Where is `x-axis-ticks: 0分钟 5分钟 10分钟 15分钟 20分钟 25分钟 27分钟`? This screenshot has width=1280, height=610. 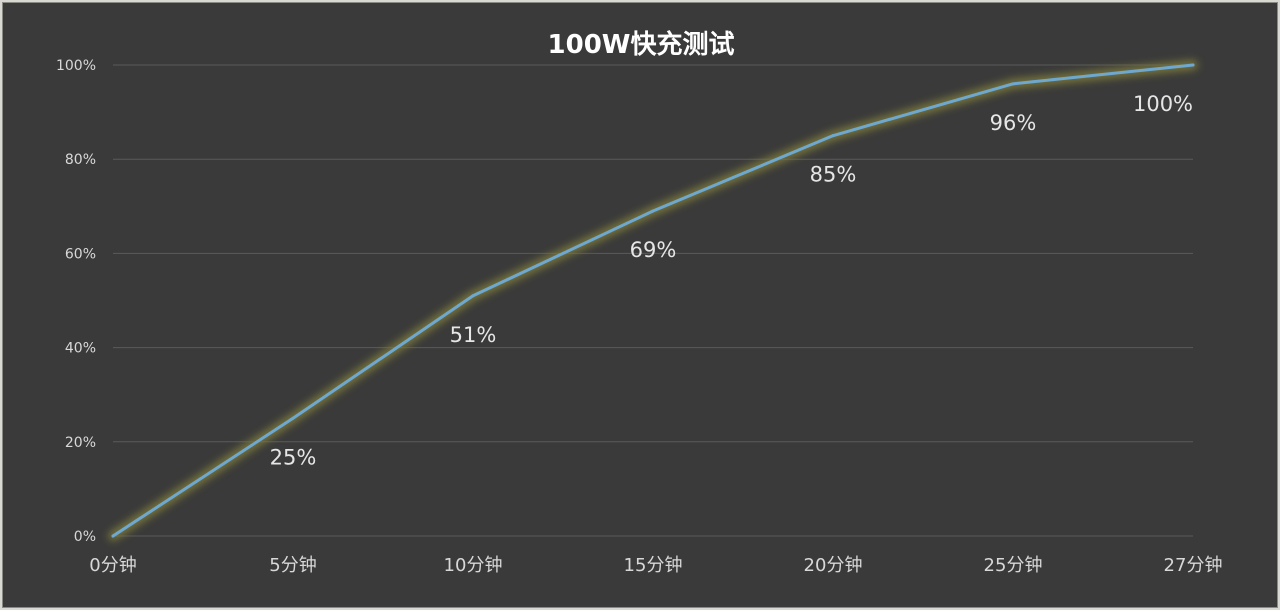 x-axis-ticks: 0分钟 5分钟 10分钟 15分钟 20分钟 25分钟 27分钟 is located at coordinates (655, 565).